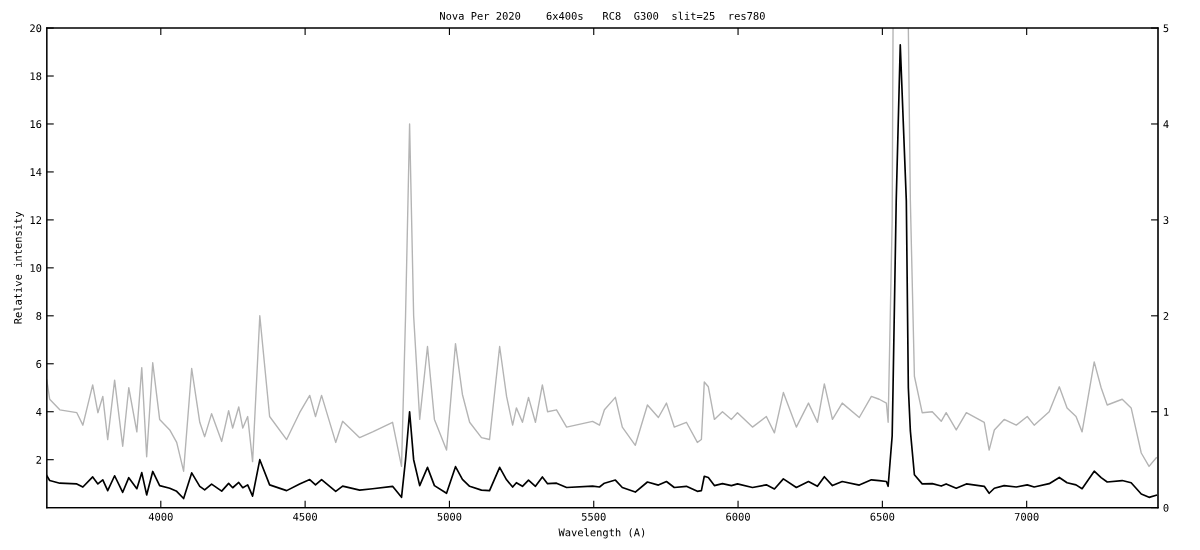 This screenshot has height=550, width=1200. Describe the element at coordinates (36, 172) in the screenshot. I see `y-tick-label: 14` at that location.